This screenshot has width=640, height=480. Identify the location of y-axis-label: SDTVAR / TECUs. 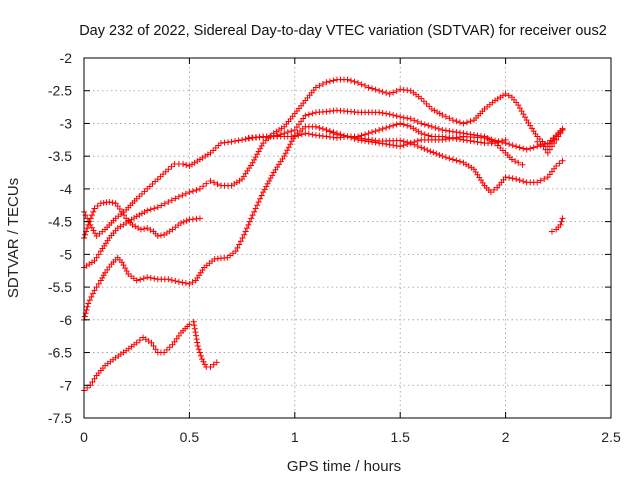
(13, 238).